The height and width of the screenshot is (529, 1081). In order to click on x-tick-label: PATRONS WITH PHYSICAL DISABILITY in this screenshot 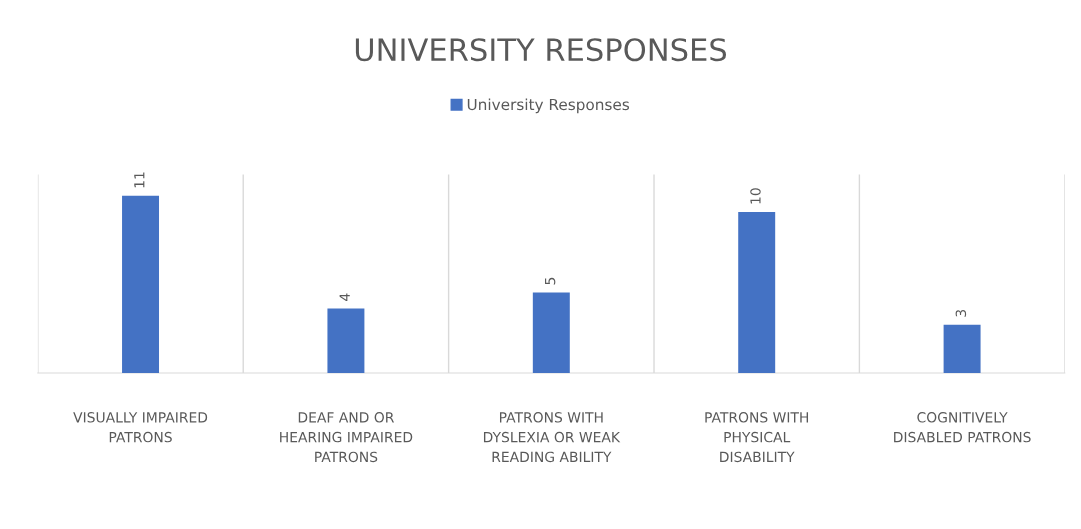, I will do `click(757, 437)`.